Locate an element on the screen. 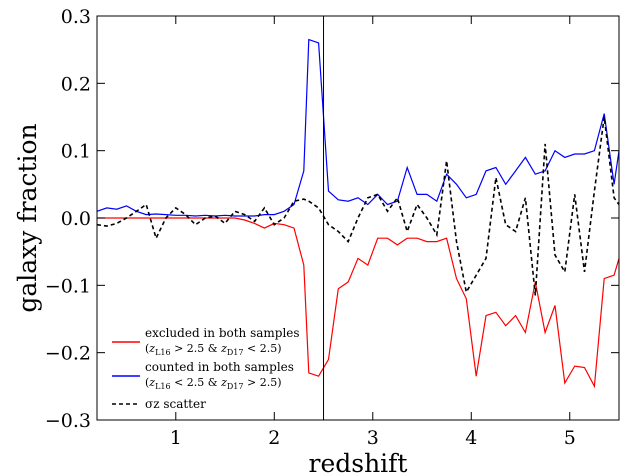  legend-sublabel-counted: (zL16 < 2.5 & zD17 > 2.5) is located at coordinates (213, 383).